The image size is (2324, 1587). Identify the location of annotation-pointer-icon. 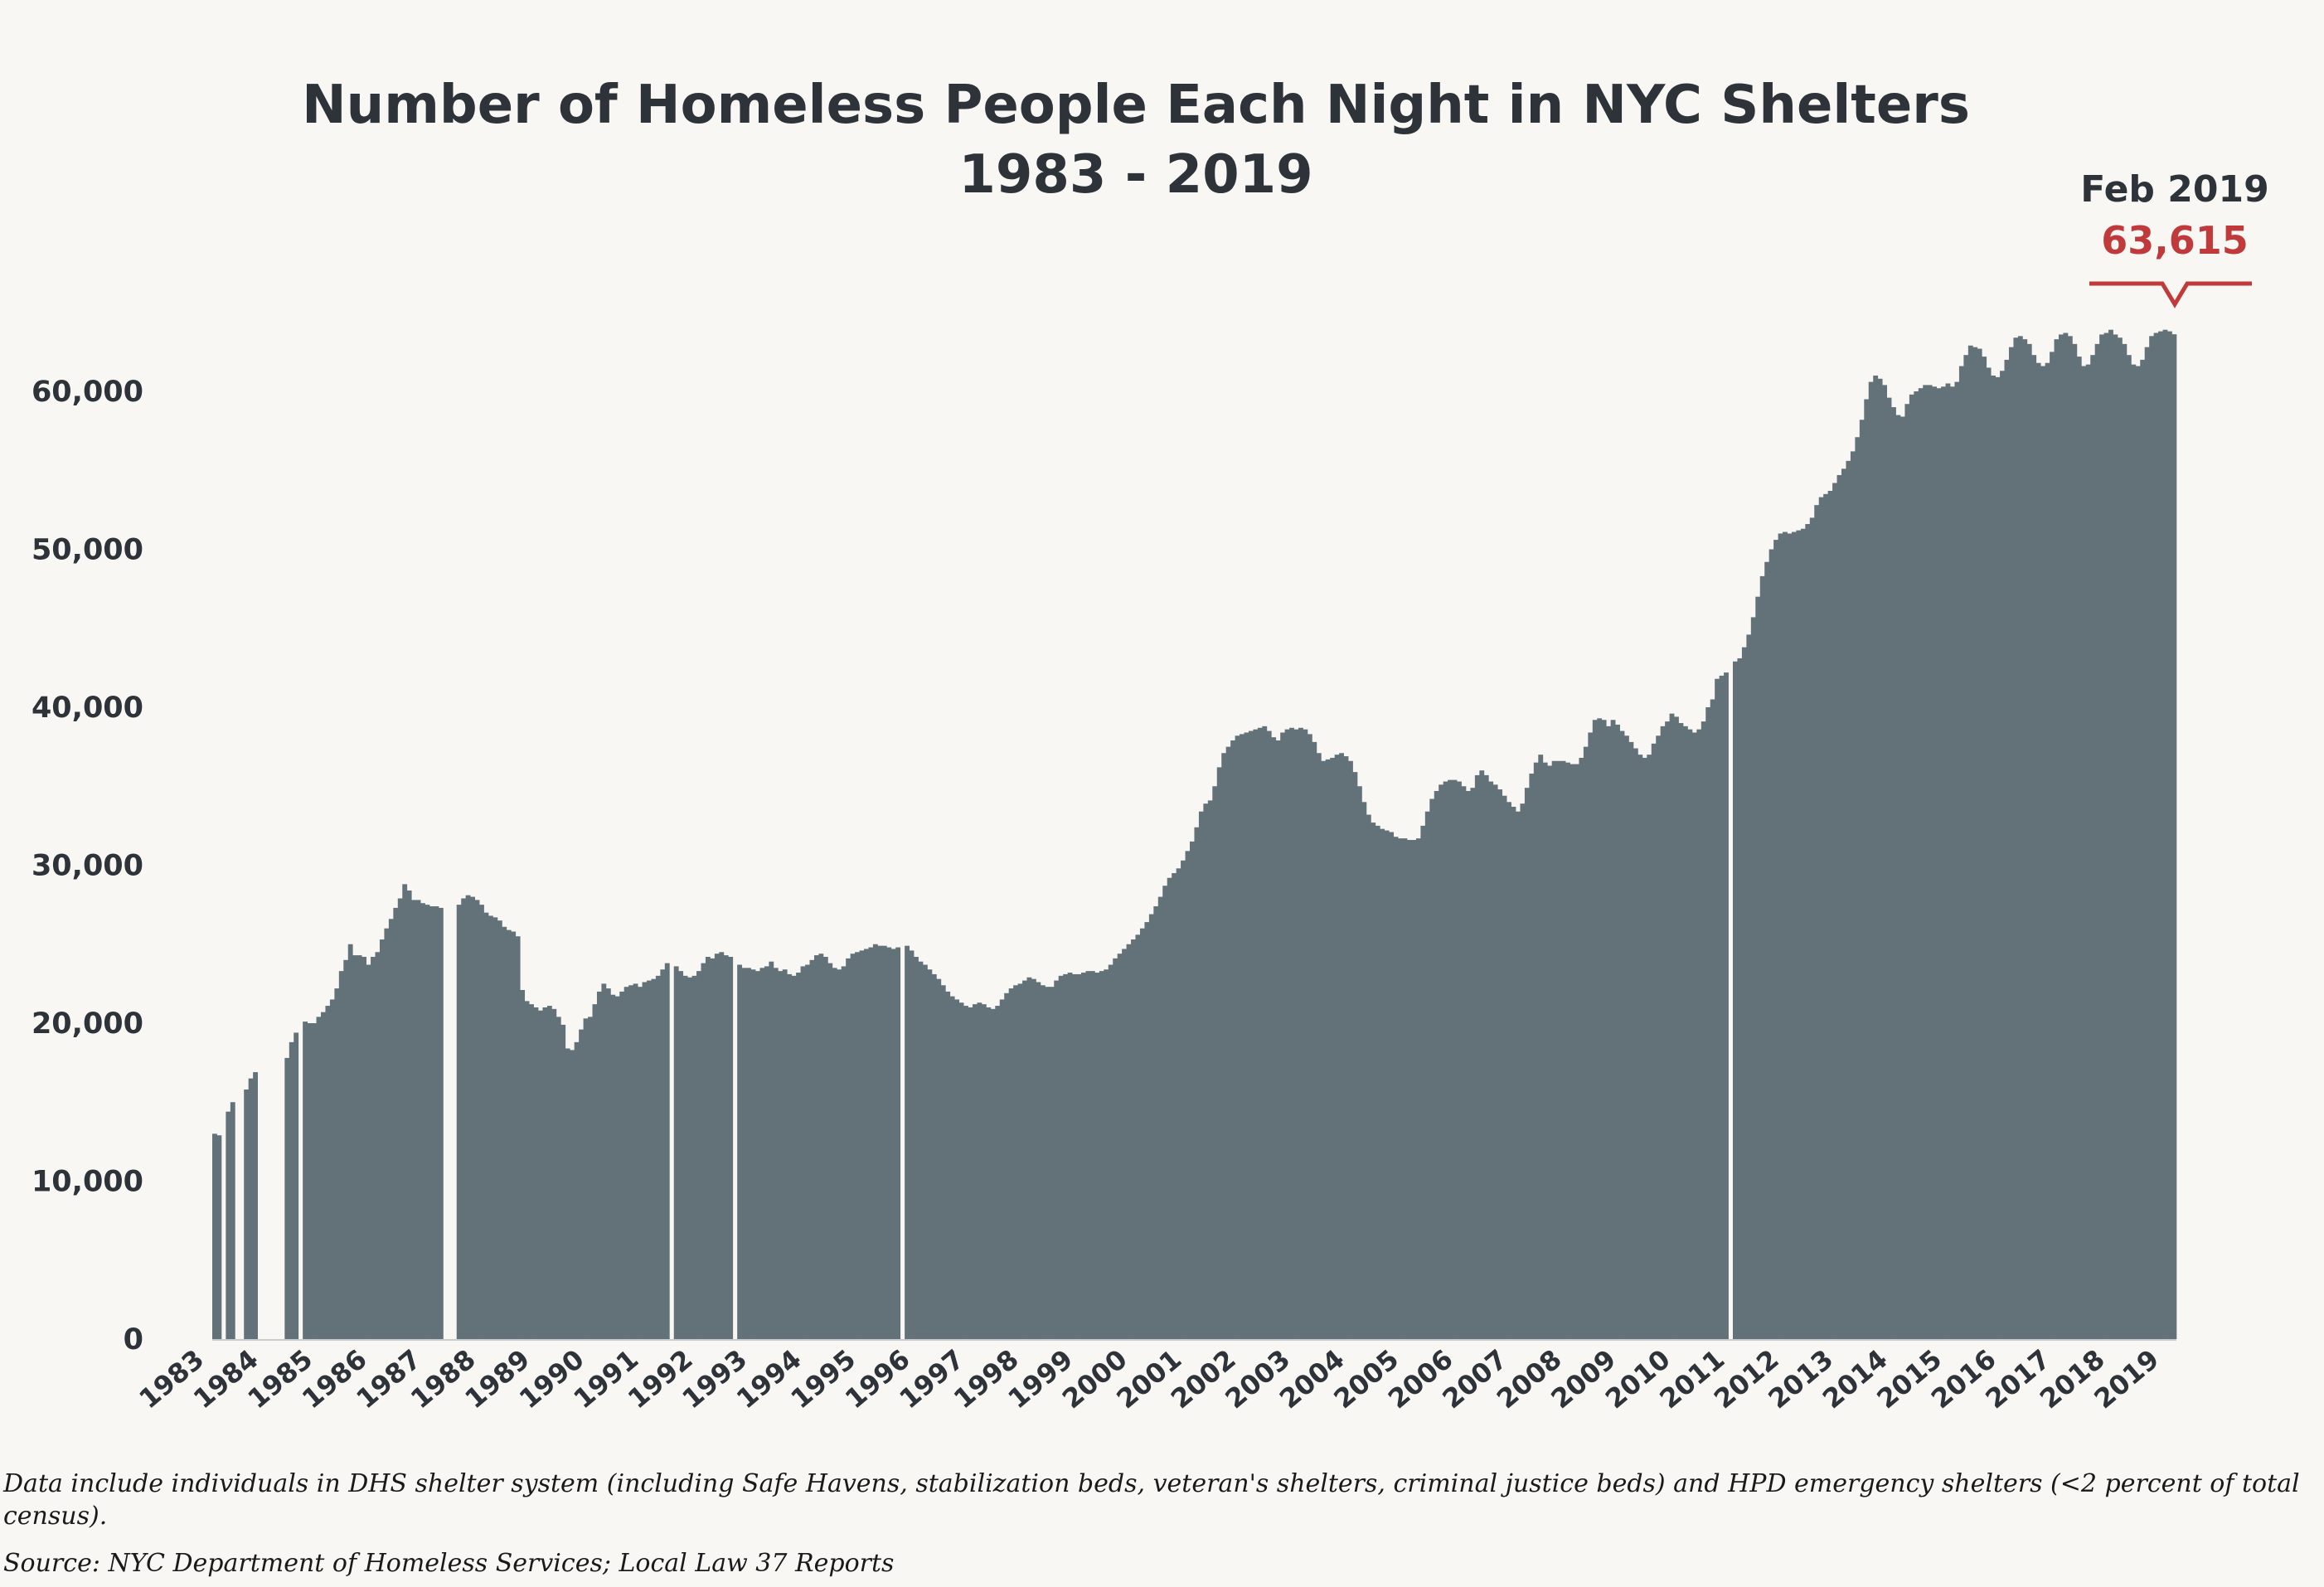
(2171, 294).